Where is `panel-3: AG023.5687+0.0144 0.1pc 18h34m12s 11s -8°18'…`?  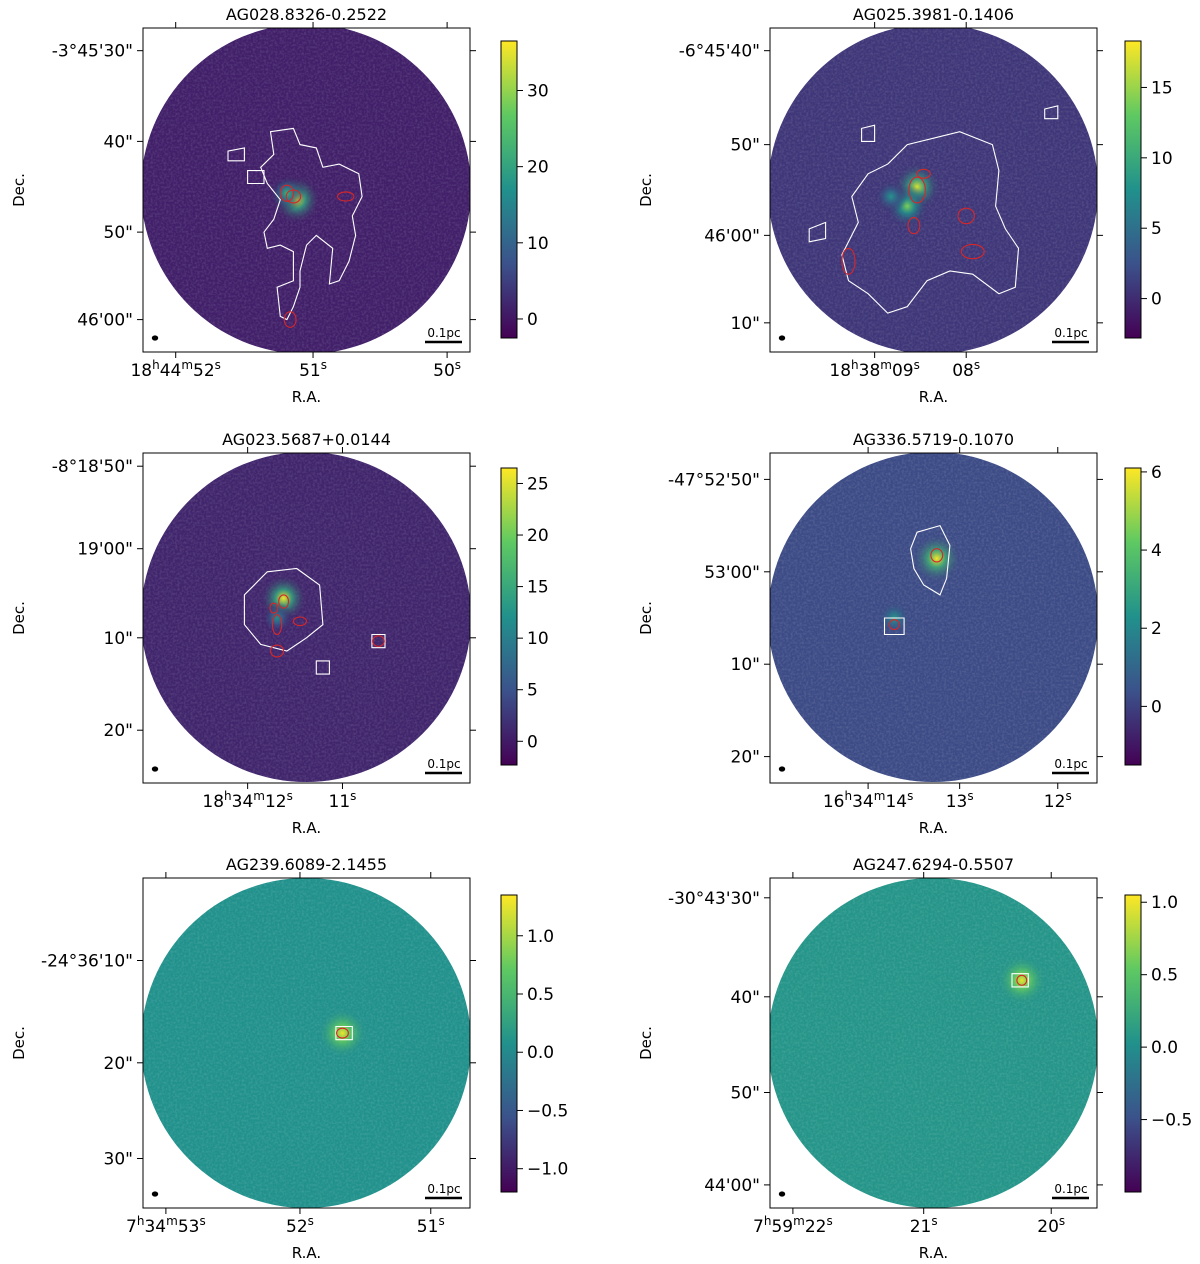
panel-3: AG023.5687+0.0144 0.1pc 18h34m12s 11s -8°18'… is located at coordinates (279, 633).